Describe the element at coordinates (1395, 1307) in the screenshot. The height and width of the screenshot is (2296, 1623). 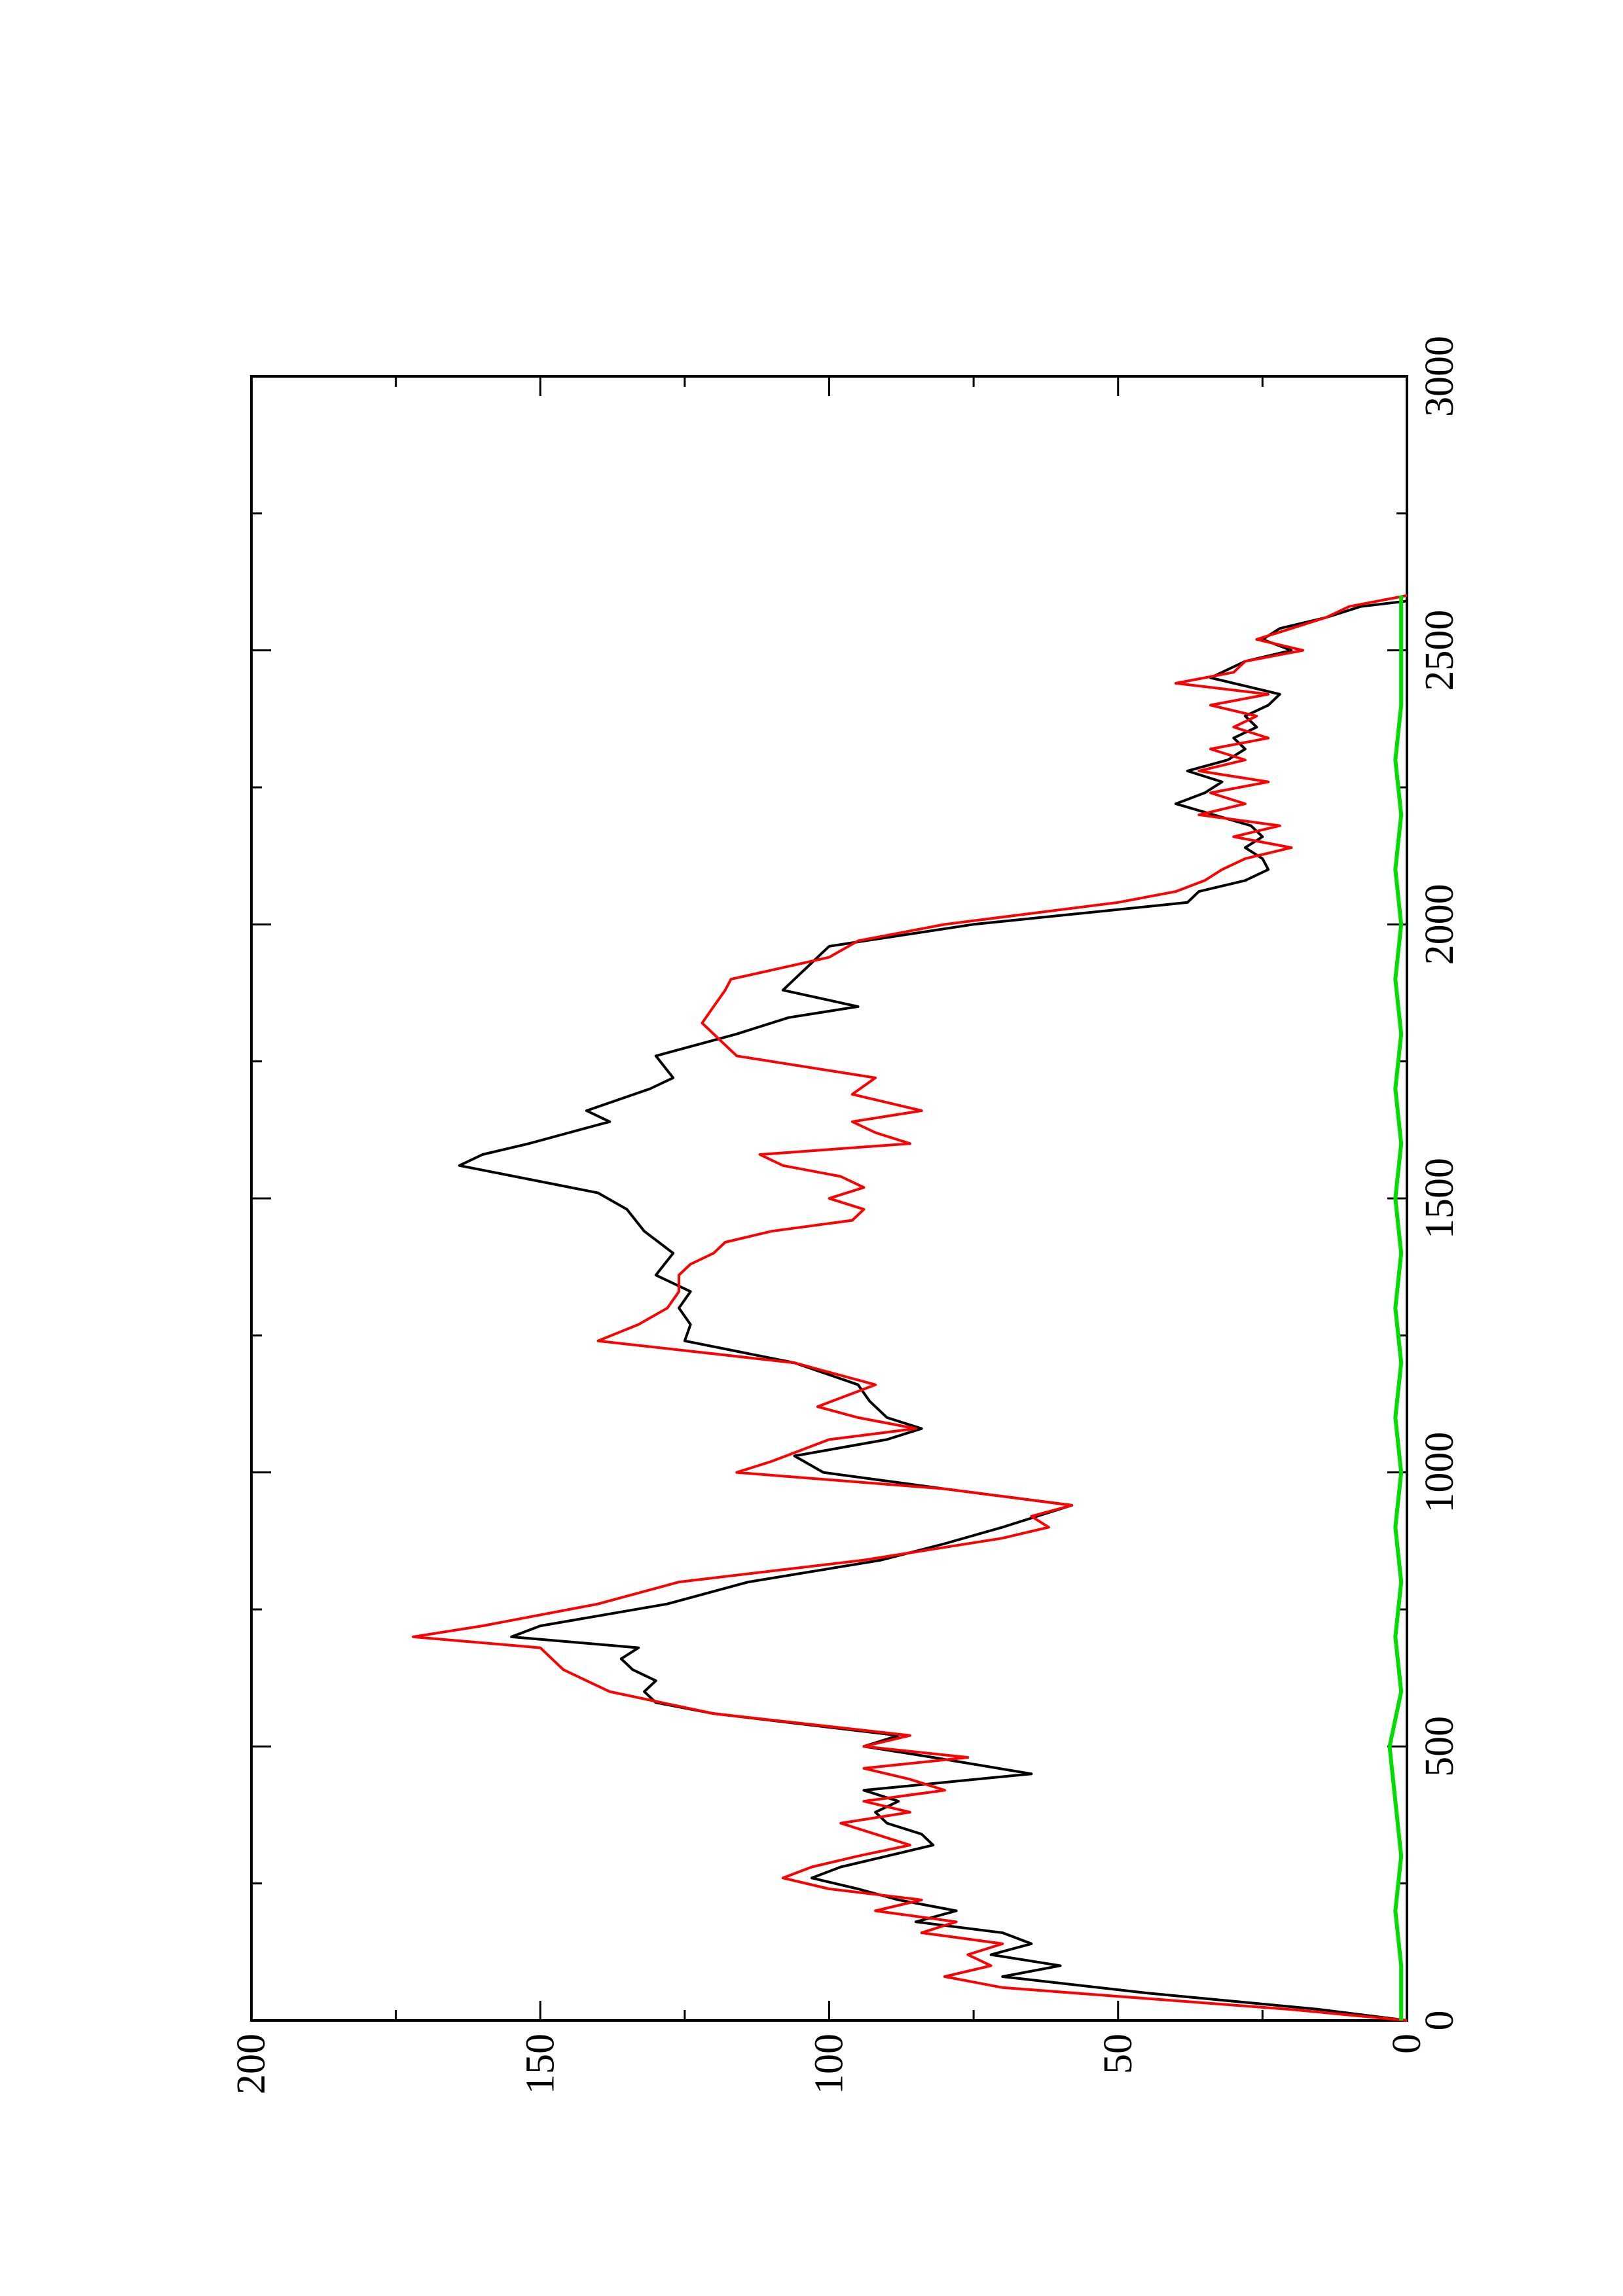
I see `series-green-line` at that location.